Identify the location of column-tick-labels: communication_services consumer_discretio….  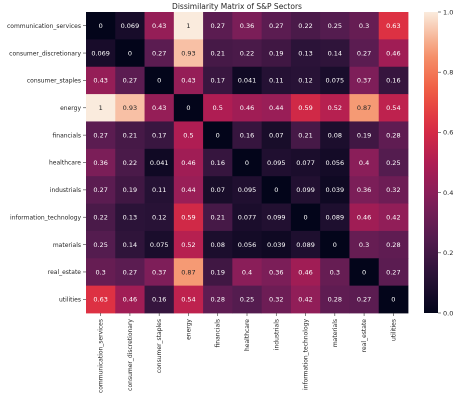
(247, 353).